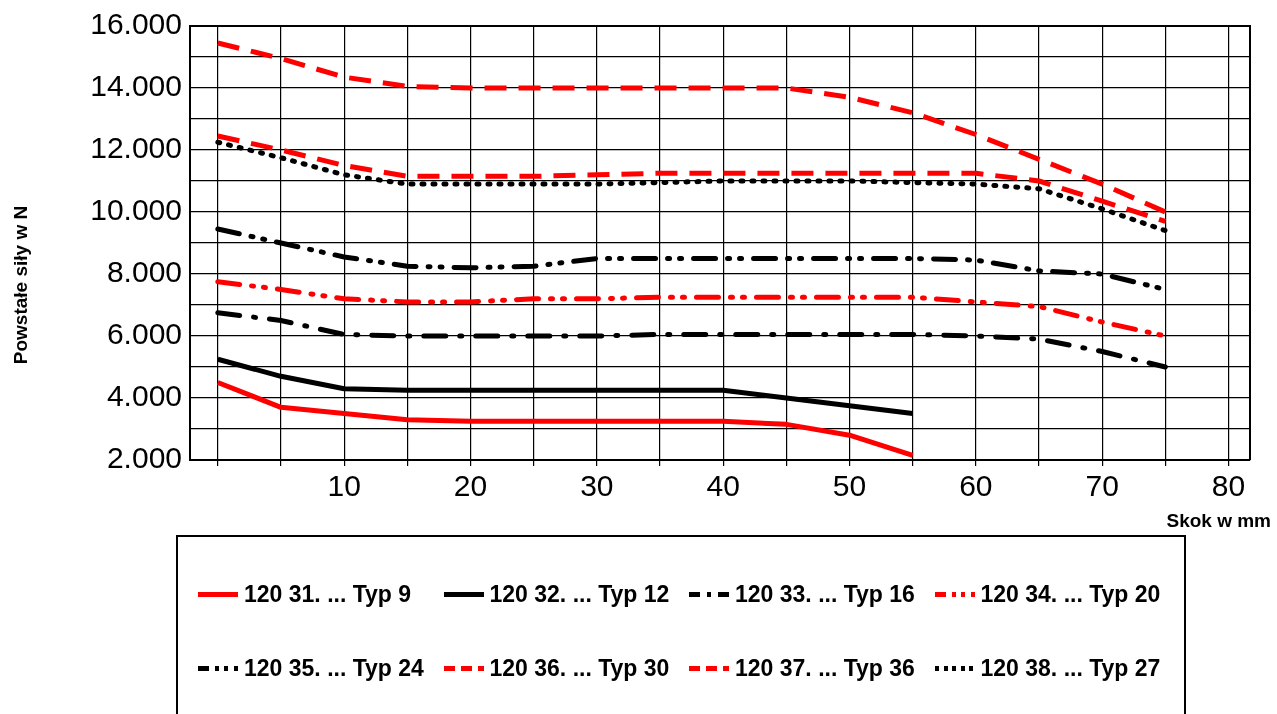 This screenshot has width=1277, height=714. I want to click on legend-label: 120 31. ... Typ 9, so click(328, 594).